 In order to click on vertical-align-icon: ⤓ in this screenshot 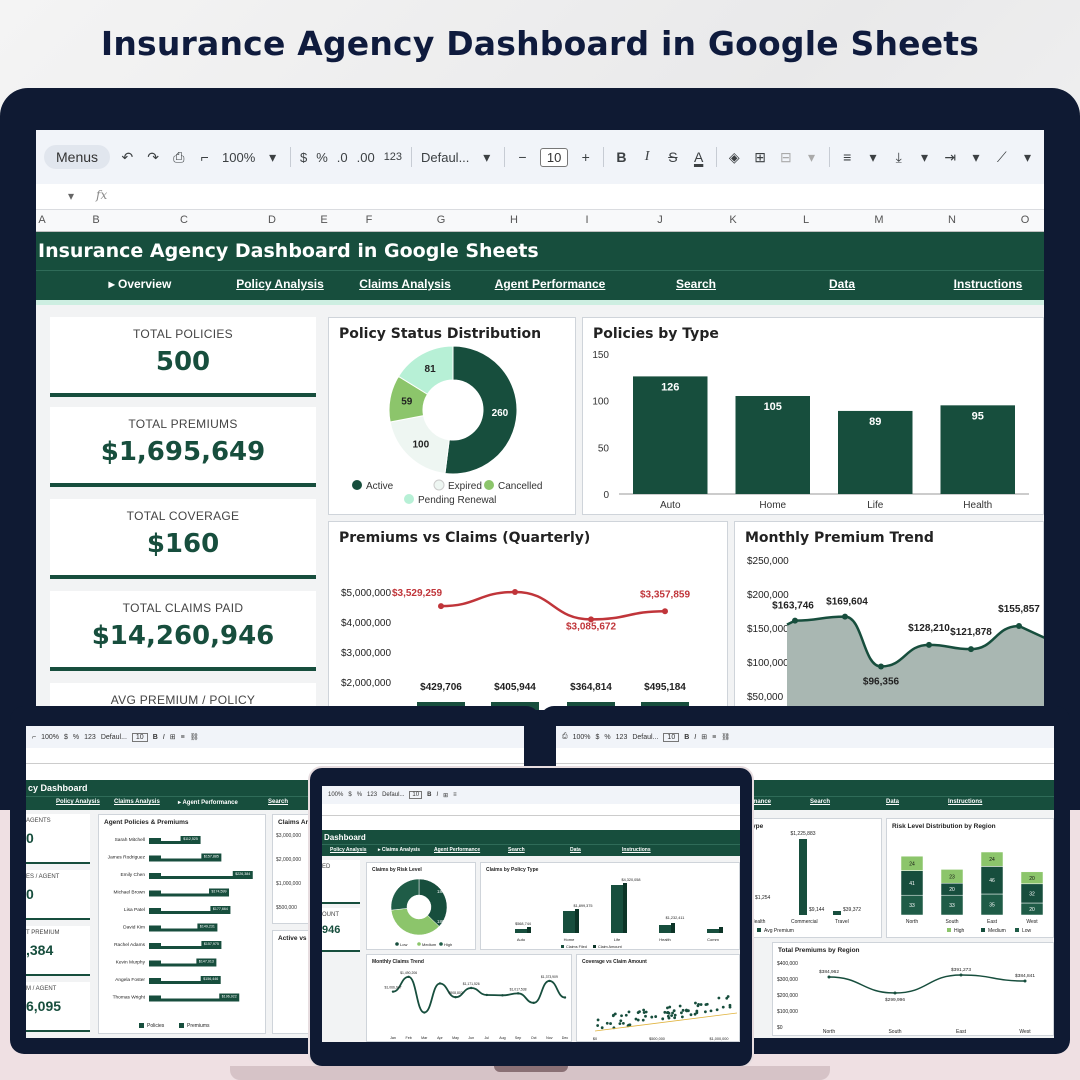, I will do `click(898, 156)`.